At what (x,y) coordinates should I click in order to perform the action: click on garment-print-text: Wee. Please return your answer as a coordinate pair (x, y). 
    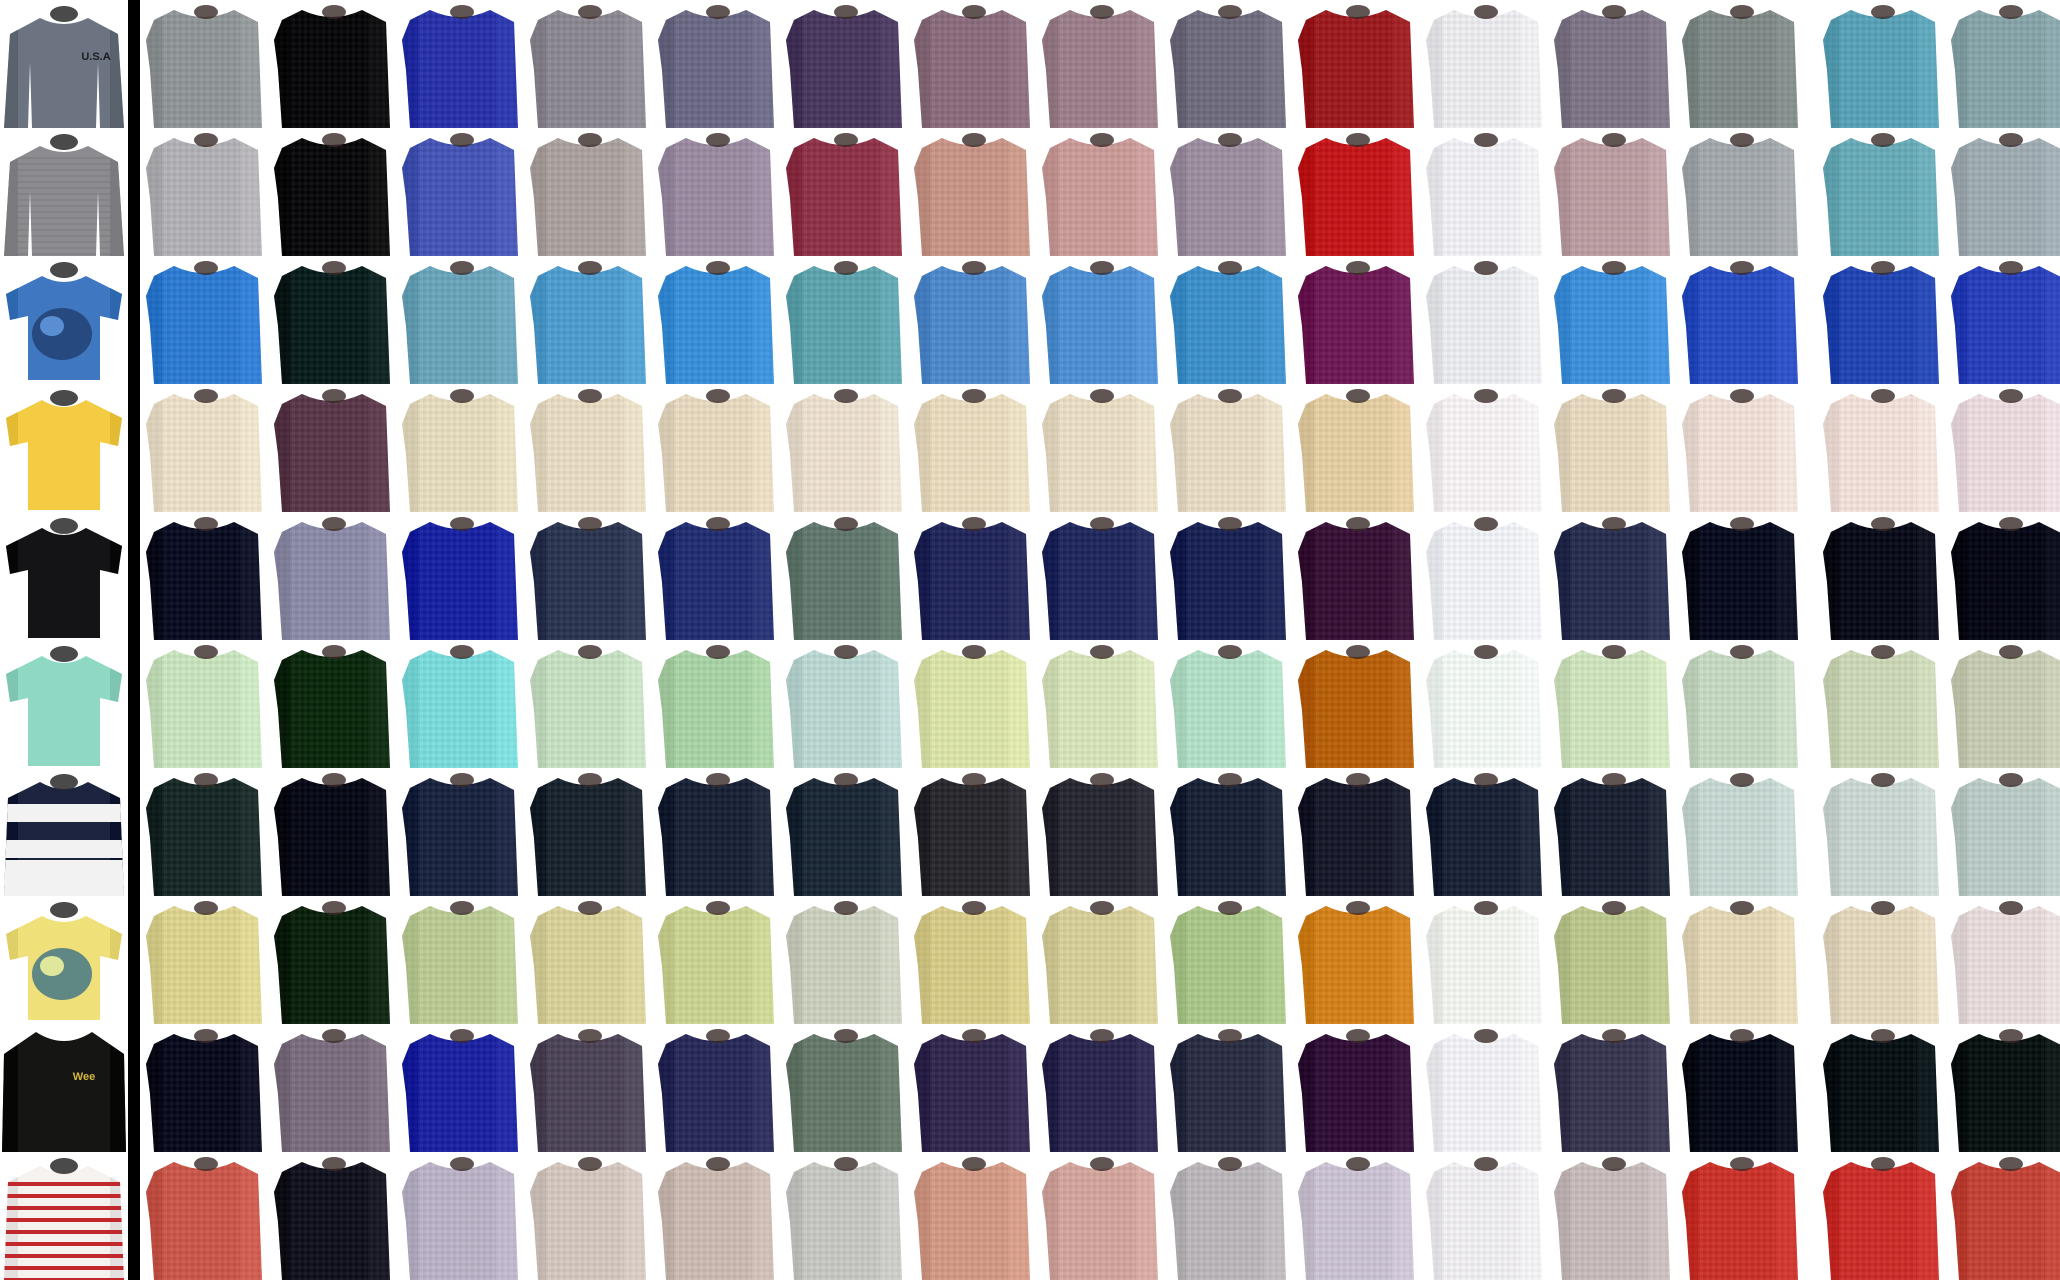
    Looking at the image, I should click on (84, 1077).